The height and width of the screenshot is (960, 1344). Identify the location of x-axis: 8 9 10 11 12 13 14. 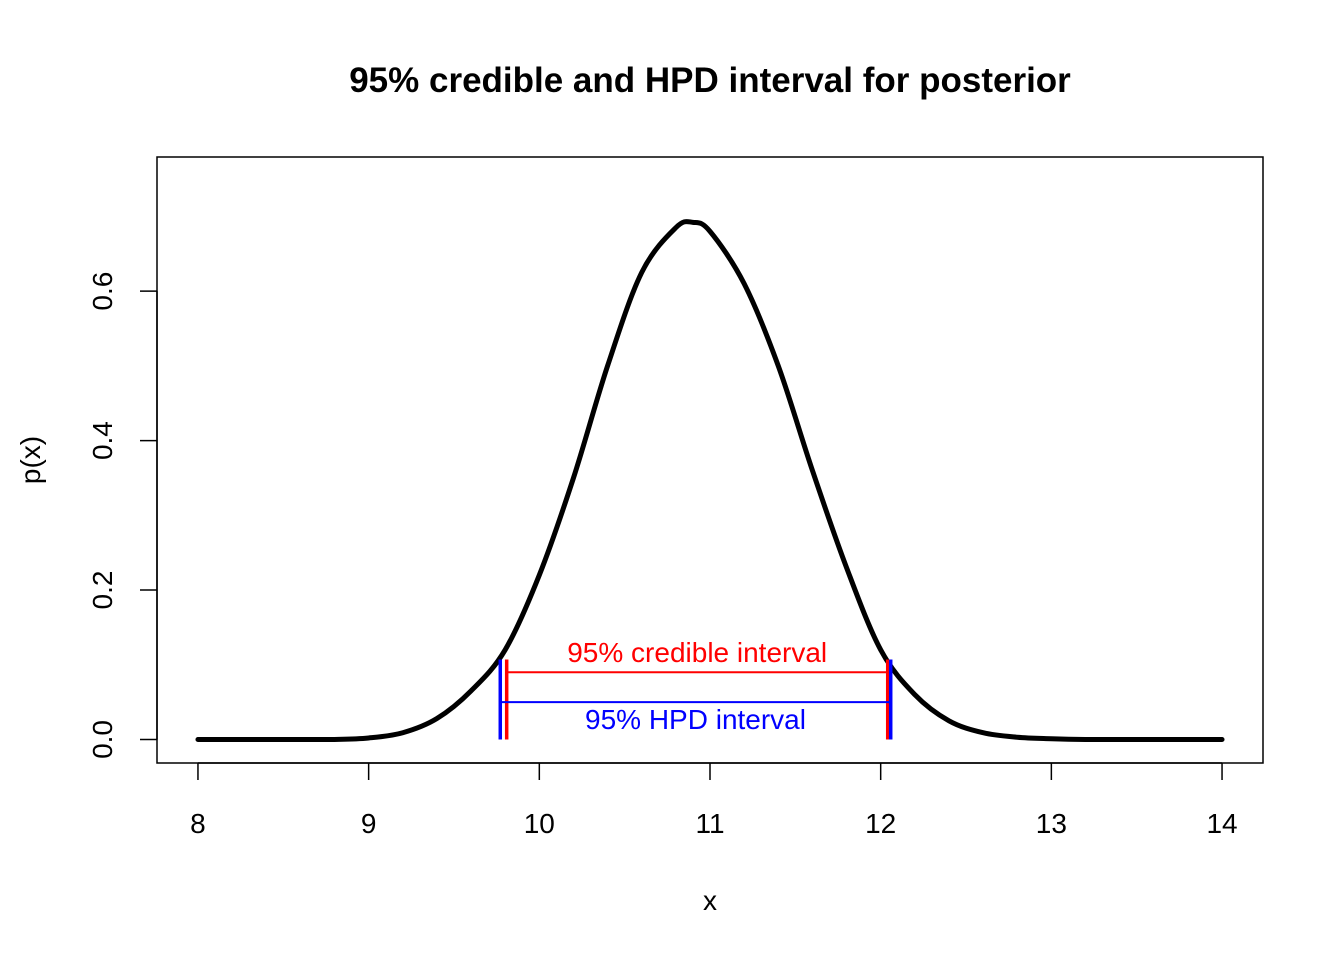
(714, 800).